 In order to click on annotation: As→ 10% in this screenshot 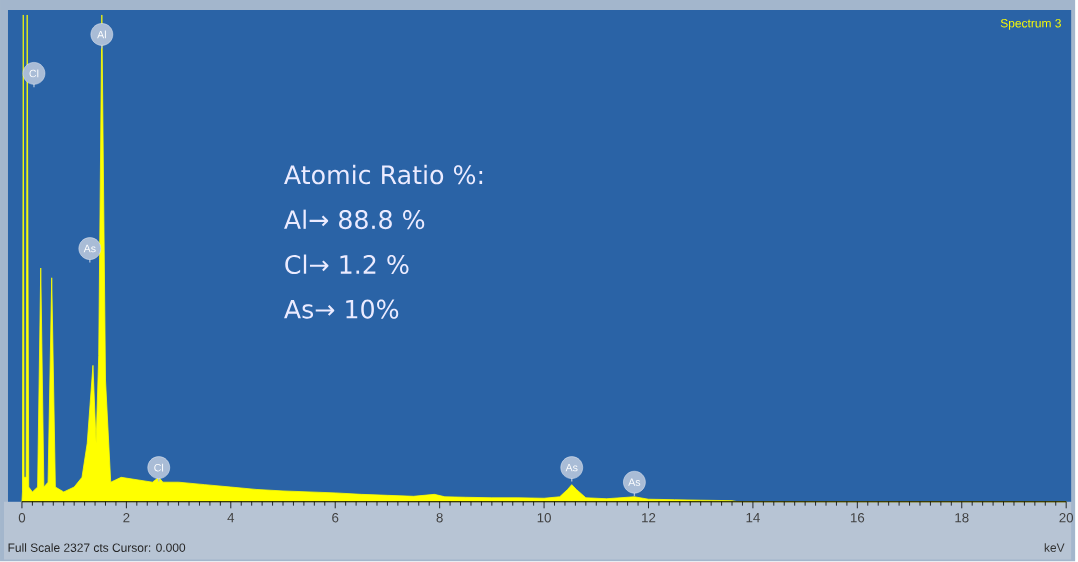, I will do `click(341, 309)`.